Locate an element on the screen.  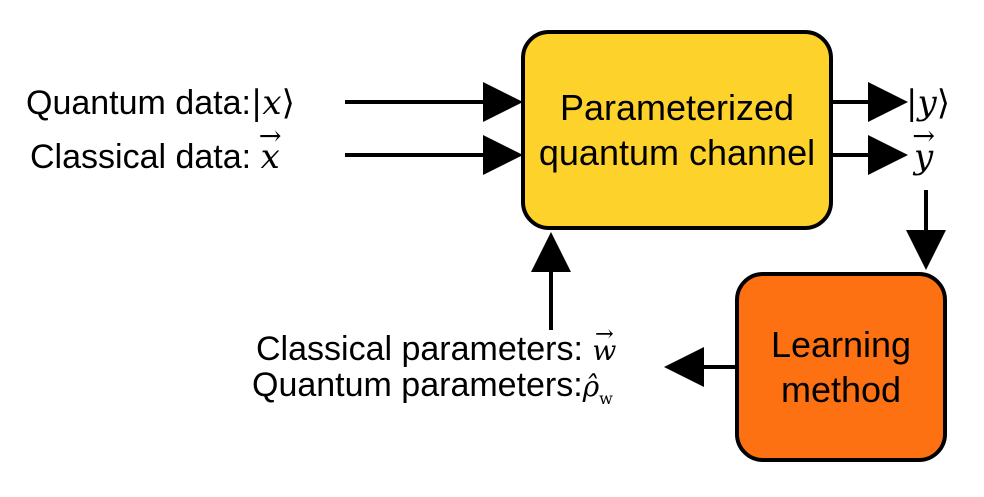
quantum-parameters-symbol: ρ̂ is located at coordinates (591, 386).